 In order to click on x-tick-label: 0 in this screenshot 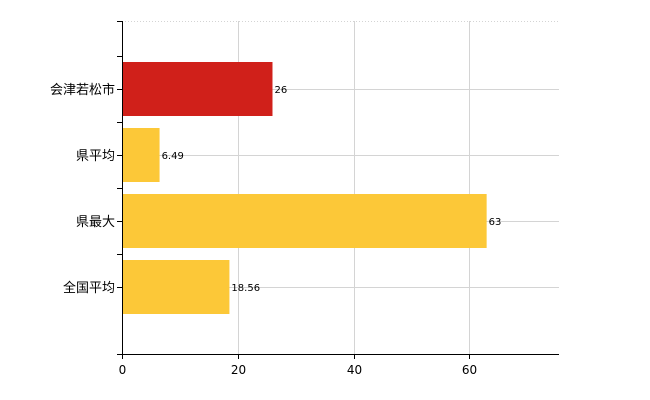, I will do `click(123, 370)`.